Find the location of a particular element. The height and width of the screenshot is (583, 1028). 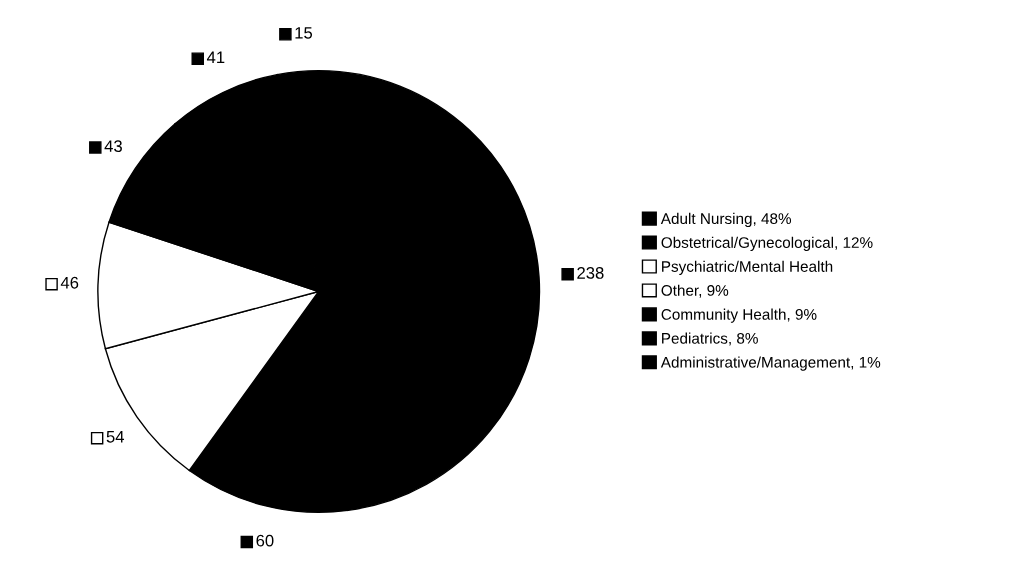

data-label: 46 is located at coordinates (69, 282).